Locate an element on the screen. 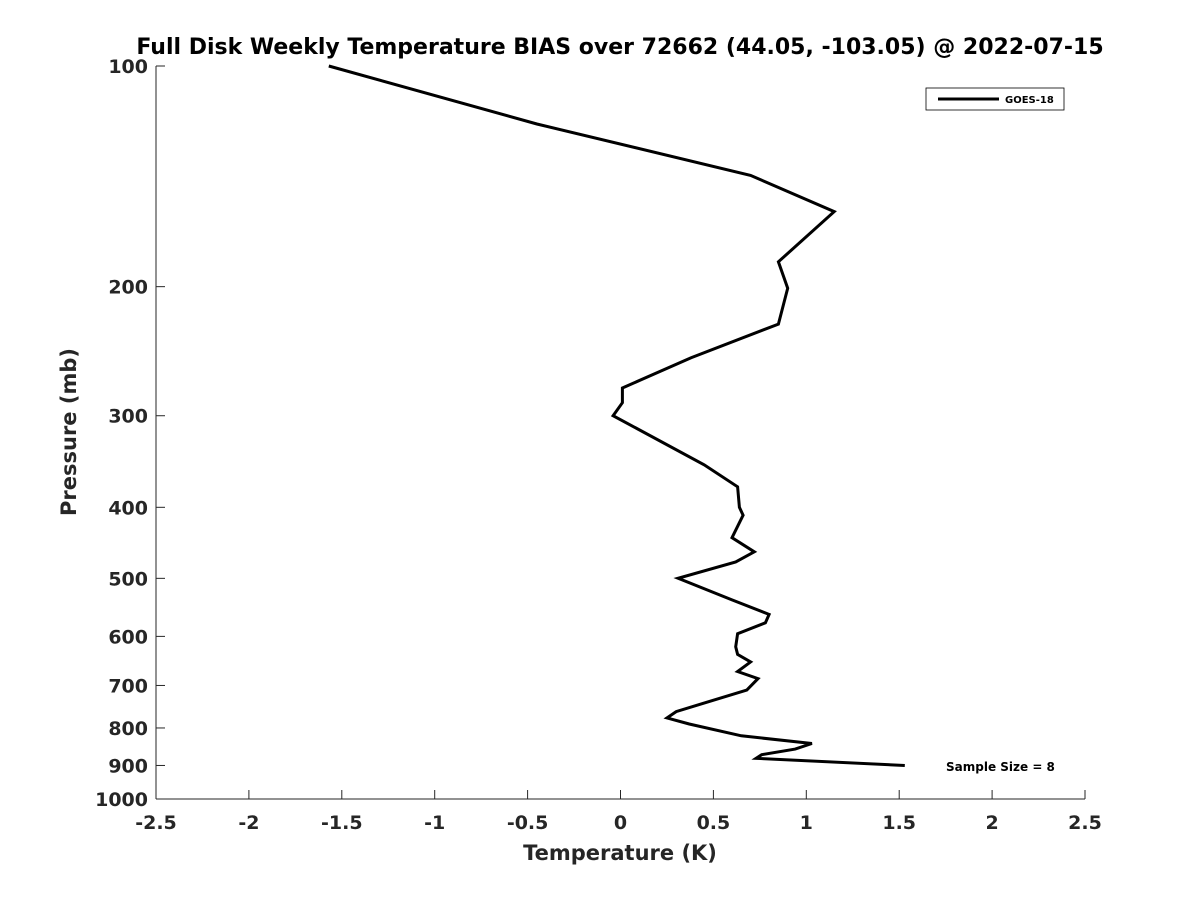  y-tick-label: 900 is located at coordinates (128, 766).